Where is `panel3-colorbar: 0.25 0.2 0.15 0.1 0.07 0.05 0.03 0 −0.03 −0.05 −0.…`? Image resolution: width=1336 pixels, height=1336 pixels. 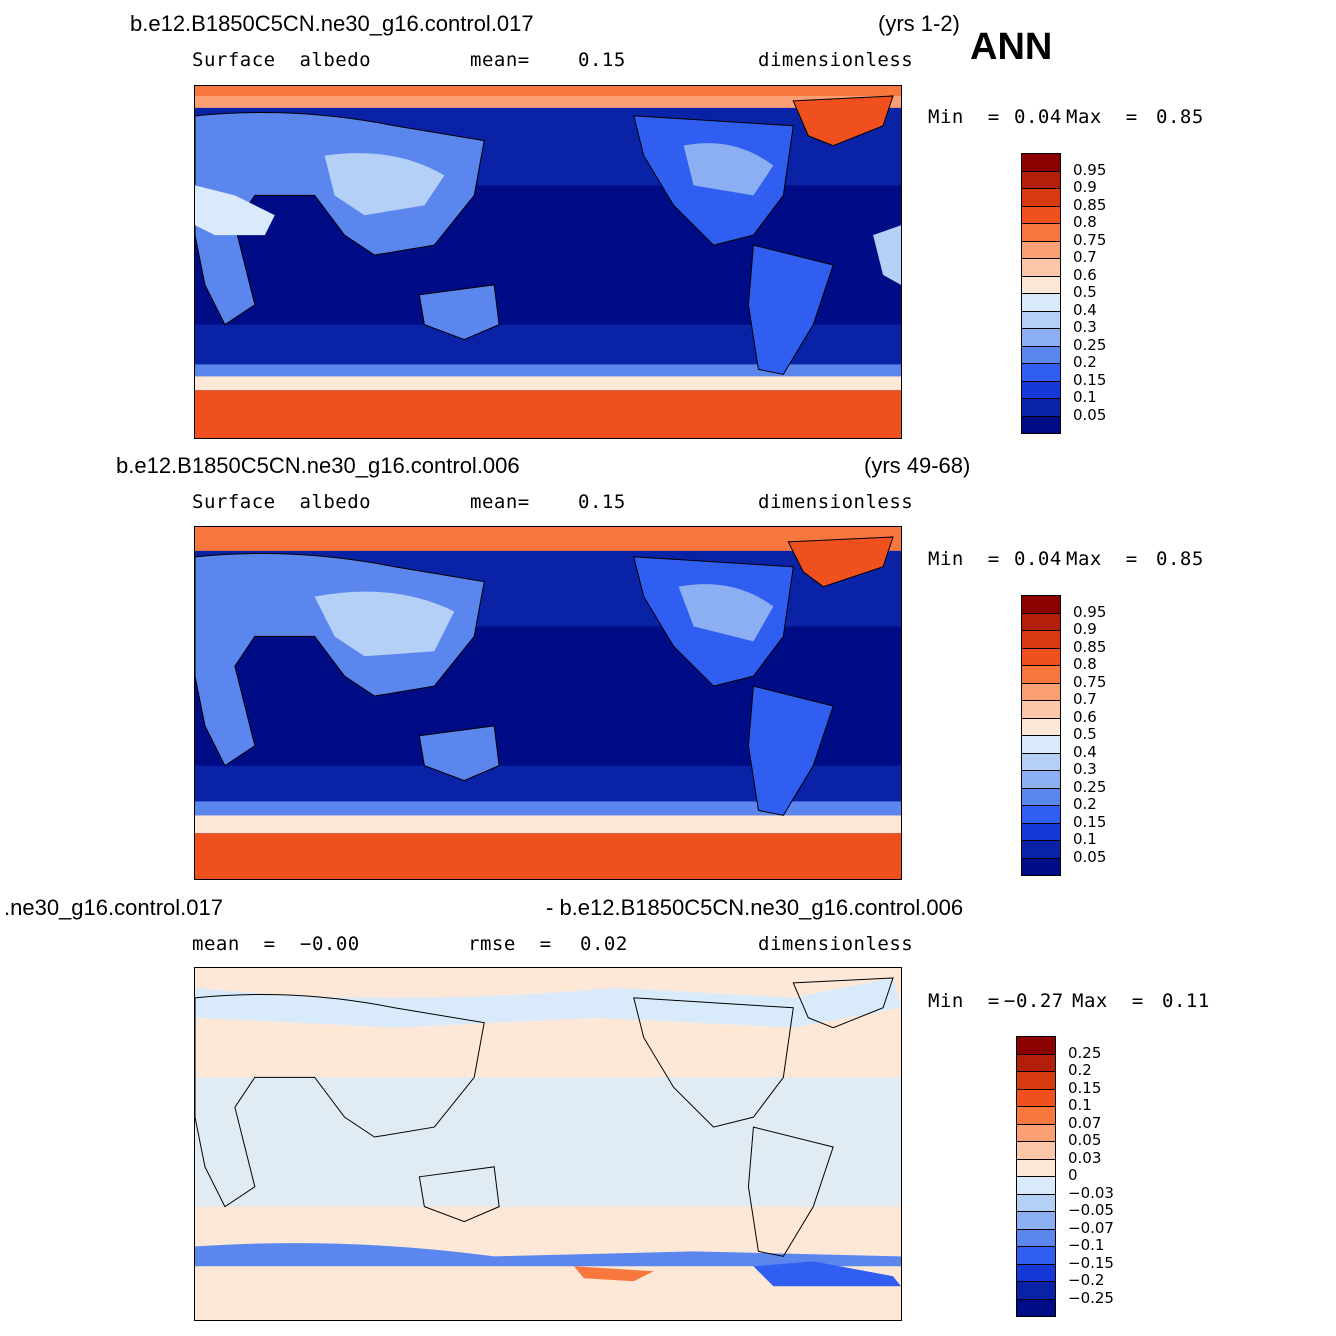
panel3-colorbar: 0.25 0.2 0.15 0.1 0.07 0.05 0.03 0 −0.03 −0.05 −0.… is located at coordinates (1076, 1176).